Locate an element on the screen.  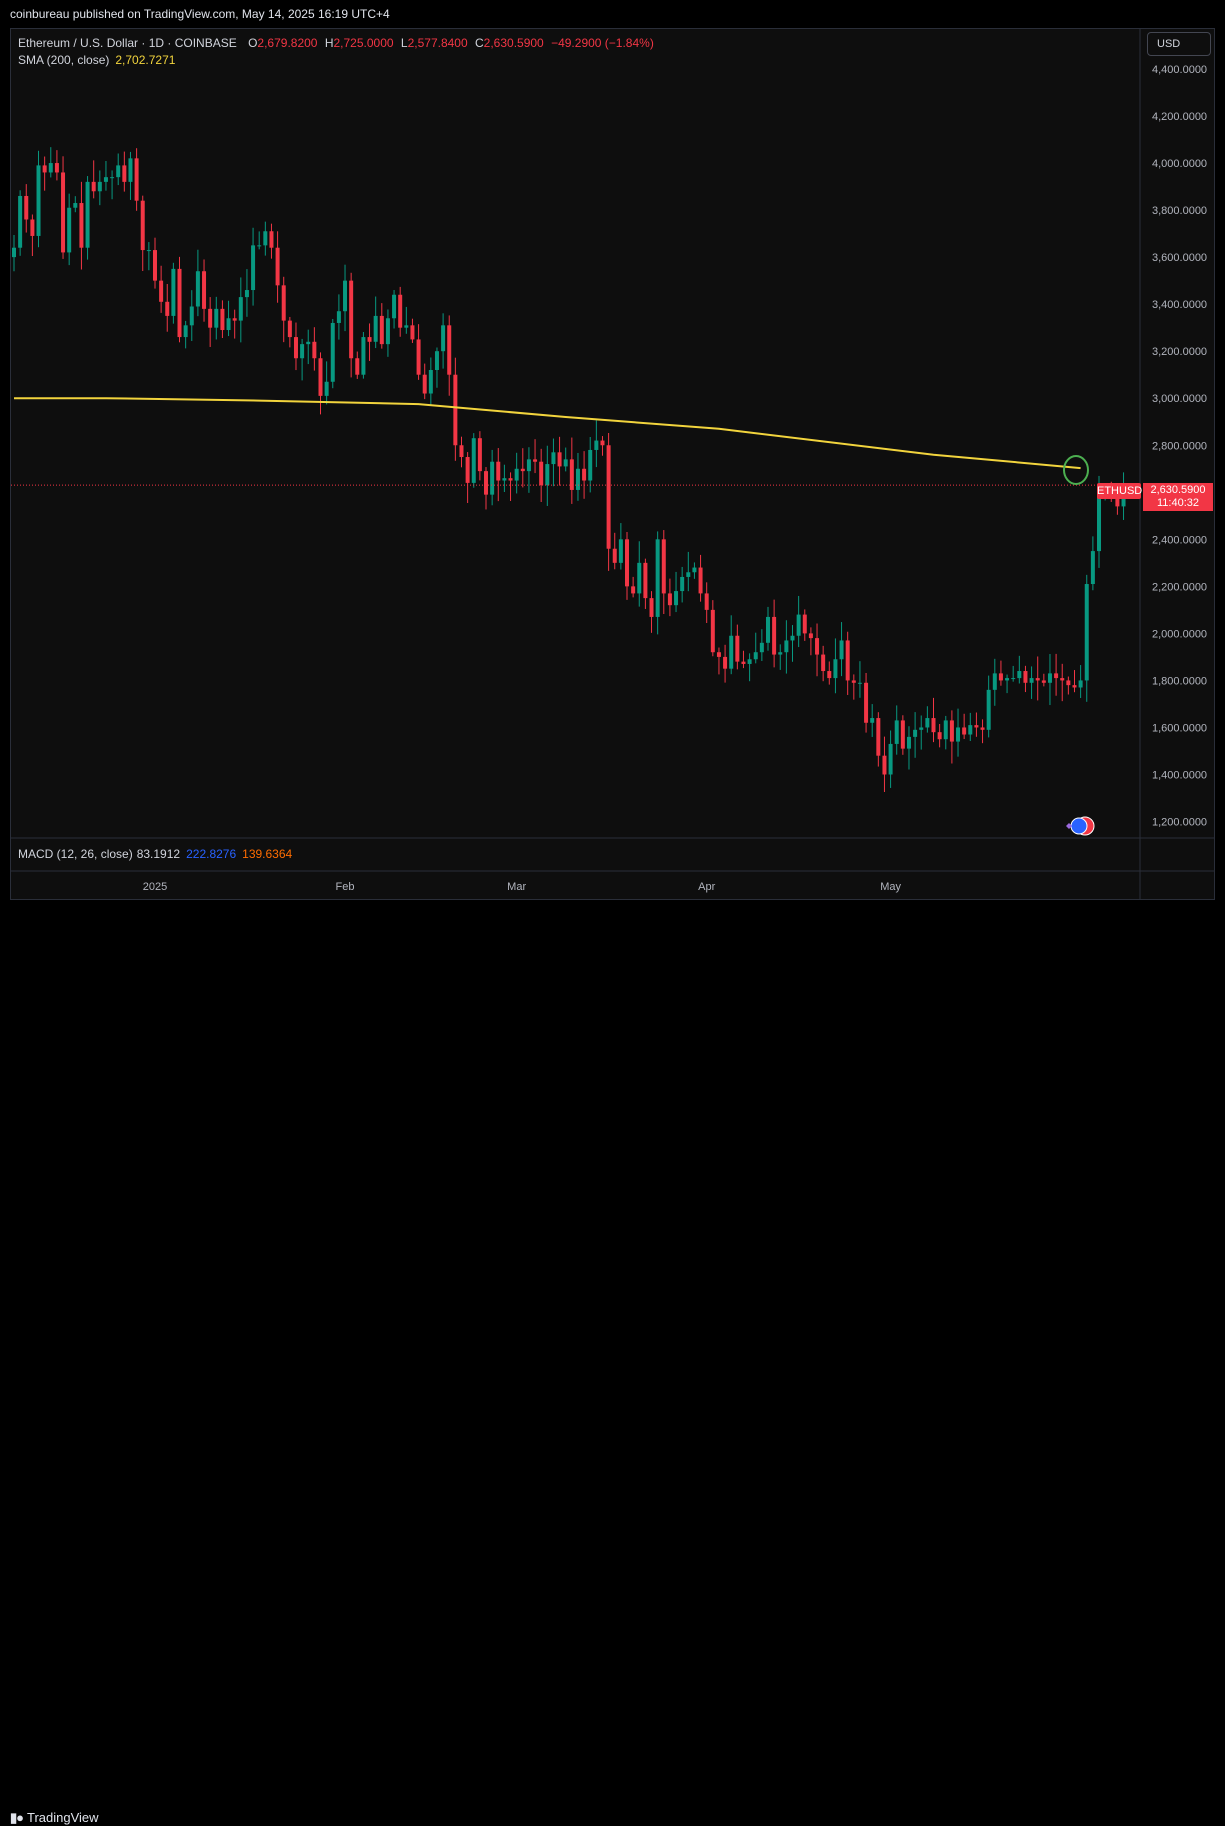
y-tick-label: 3,800.0000 is located at coordinates (1179, 211).